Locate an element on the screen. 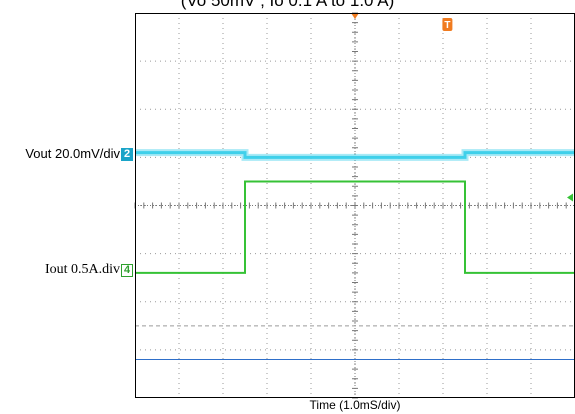  trigger-marker-label: T is located at coordinates (447, 25).